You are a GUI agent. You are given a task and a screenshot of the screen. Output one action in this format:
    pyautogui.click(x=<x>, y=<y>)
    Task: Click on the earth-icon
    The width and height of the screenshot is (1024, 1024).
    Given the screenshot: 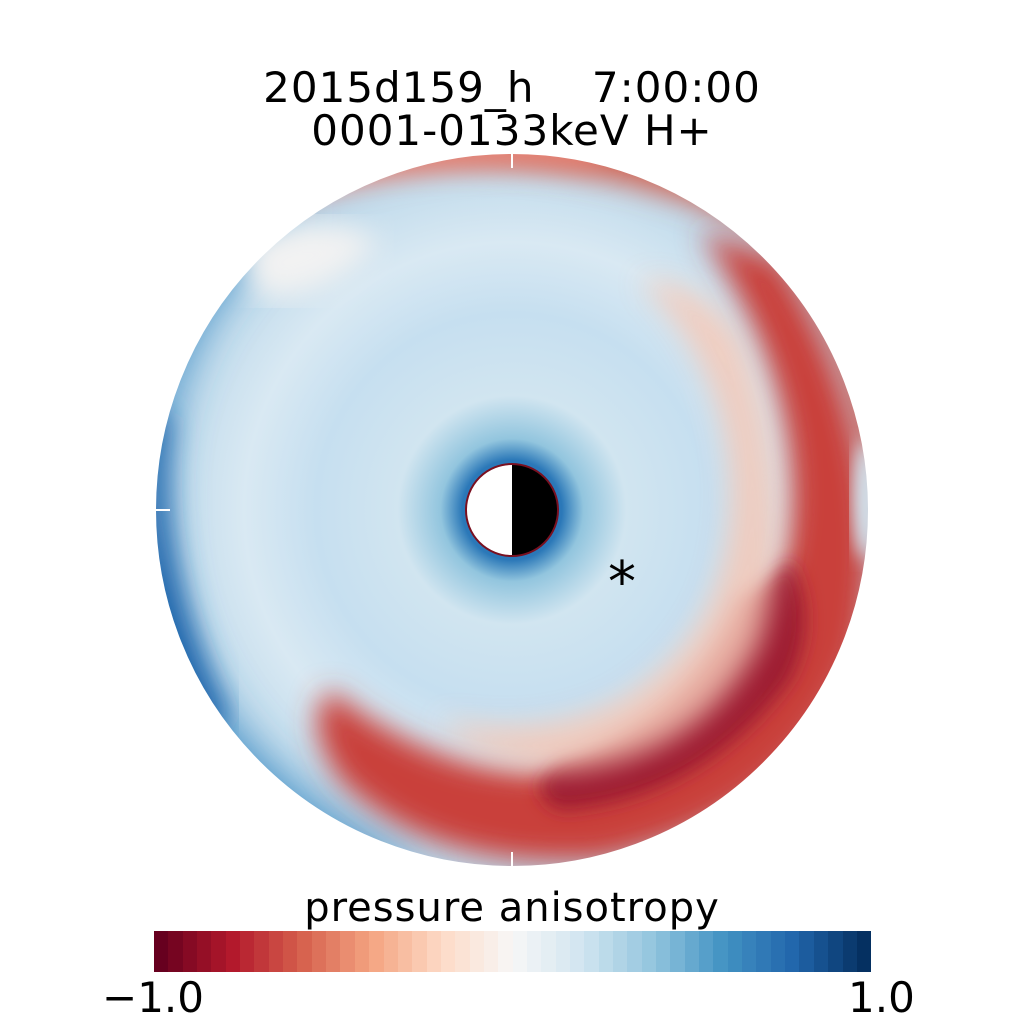 What is the action you would take?
    pyautogui.click(x=512, y=510)
    